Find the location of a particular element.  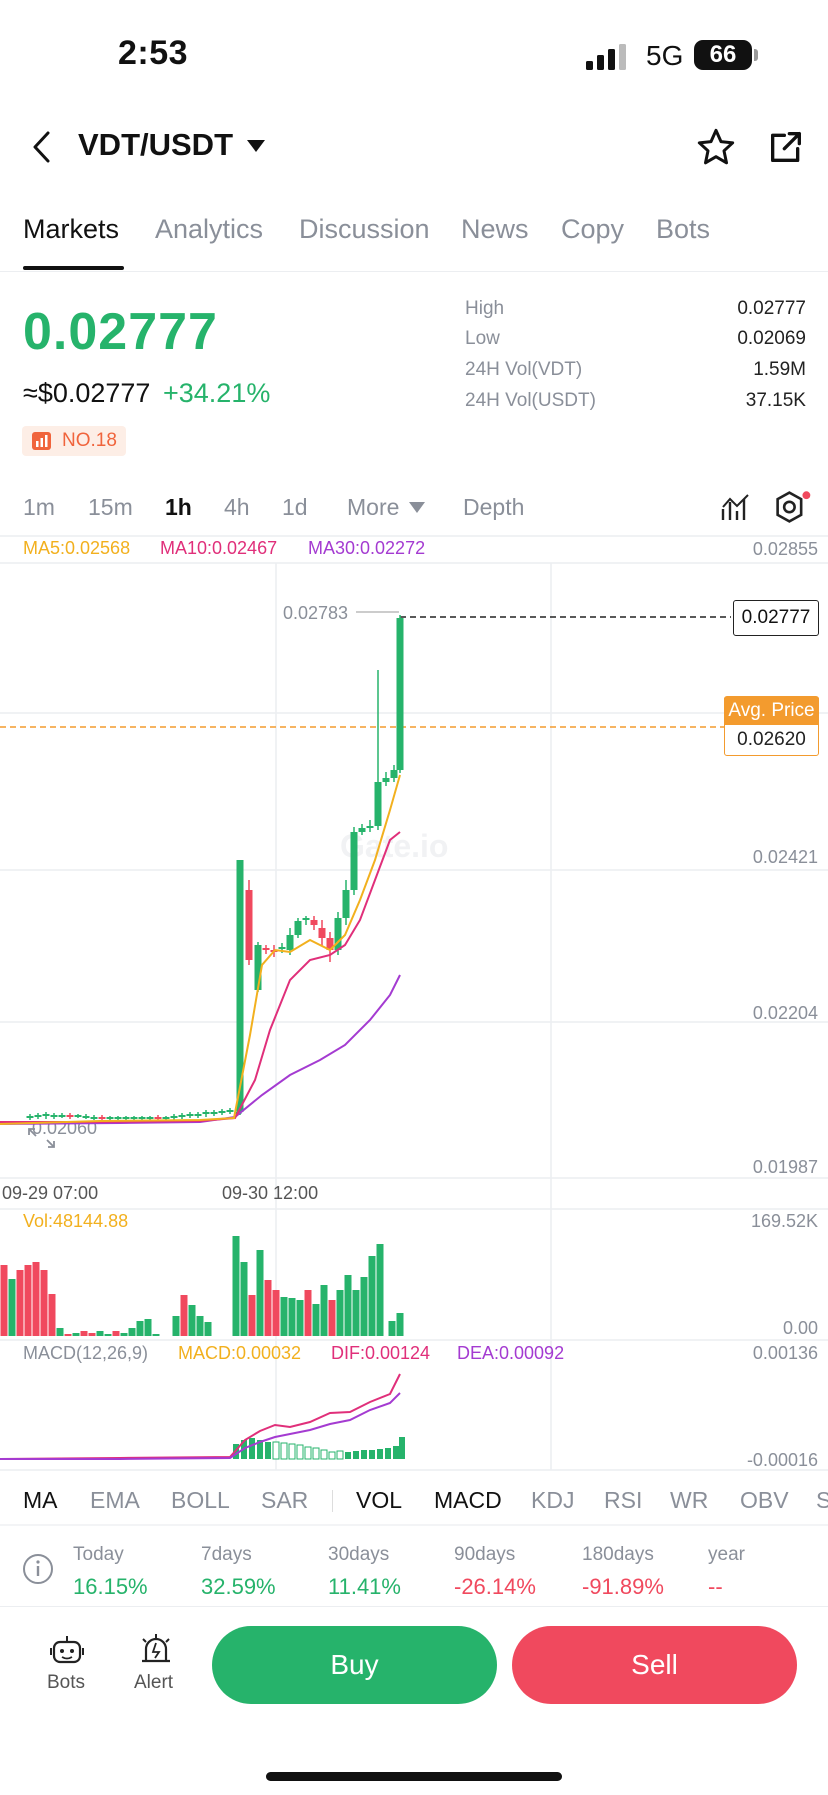

share-icon is located at coordinates (786, 147).